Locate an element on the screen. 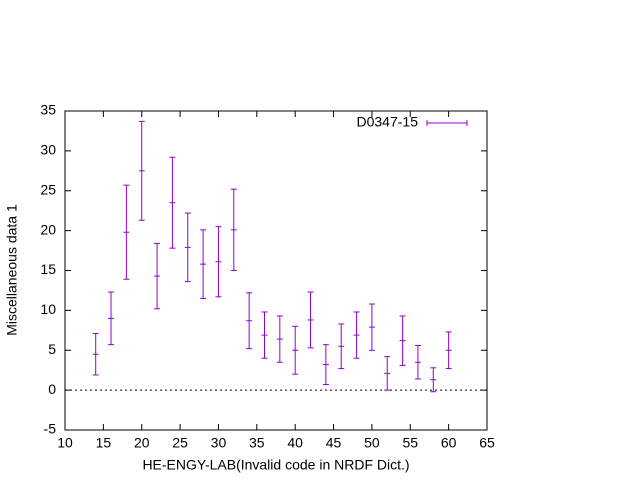  x-tick-label: 20 is located at coordinates (142, 443).